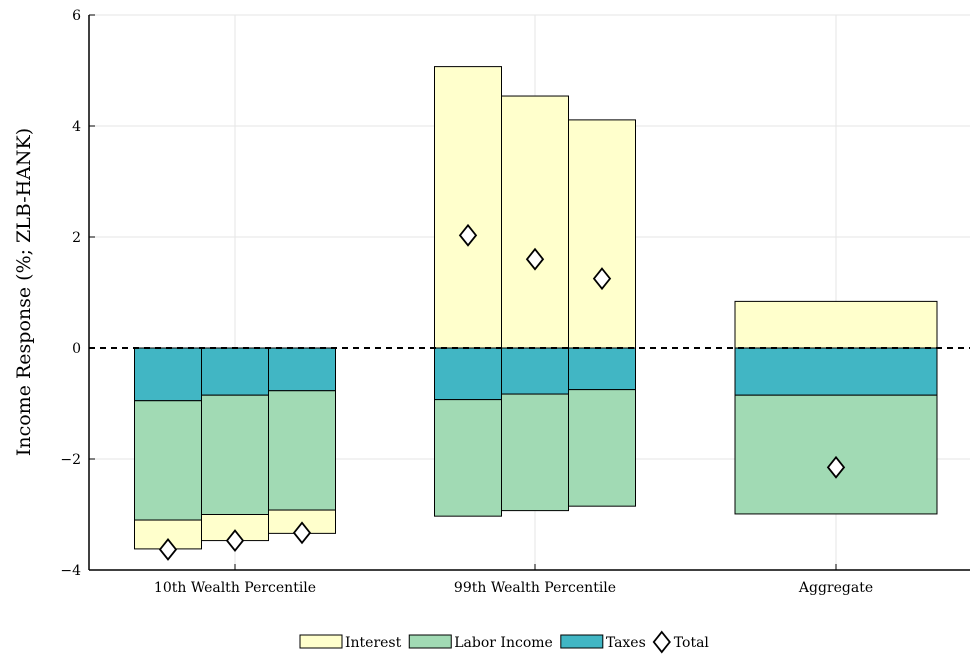 This screenshot has width=974, height=663. I want to click on x-category-label: 10th Wealth Percentile, so click(235, 588).